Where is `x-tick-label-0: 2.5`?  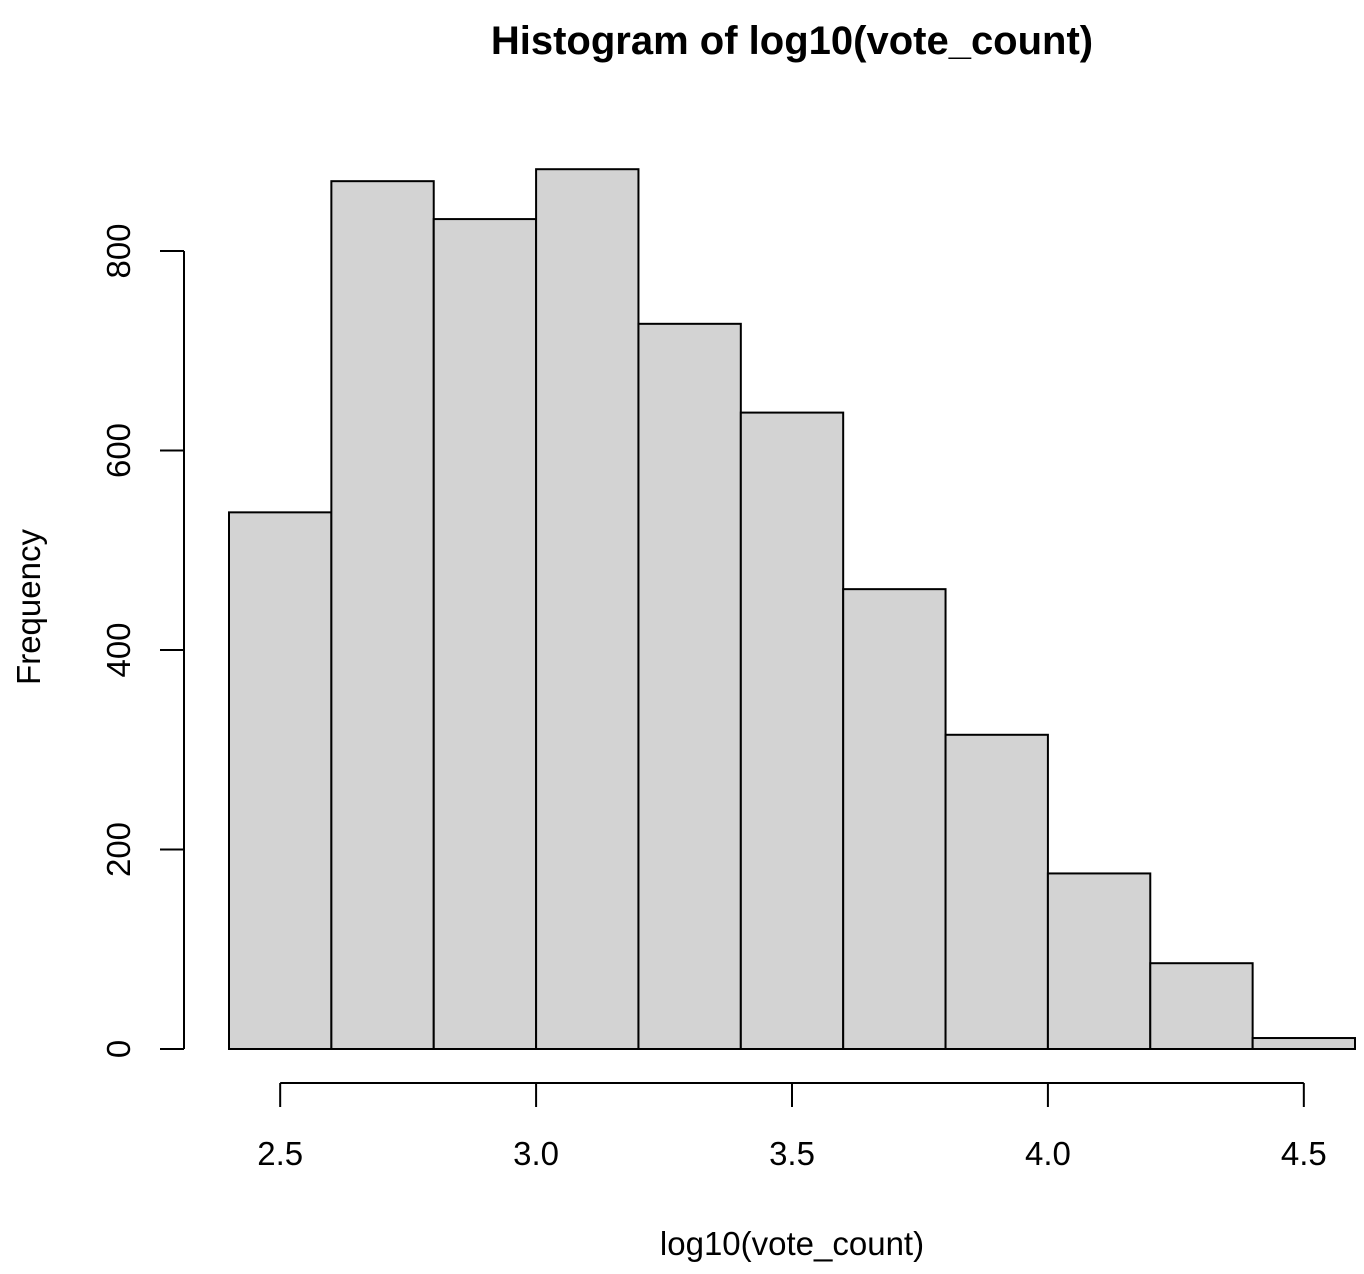
x-tick-label-0: 2.5 is located at coordinates (280, 1153).